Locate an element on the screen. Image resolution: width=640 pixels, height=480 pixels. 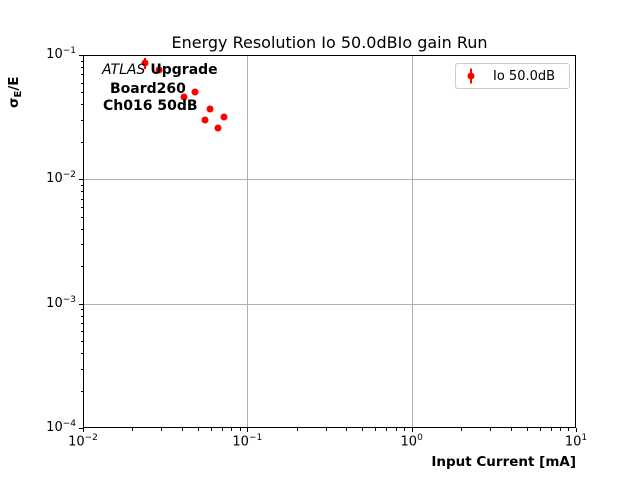
y-axis-label: σE/E is located at coordinates (15, 92).